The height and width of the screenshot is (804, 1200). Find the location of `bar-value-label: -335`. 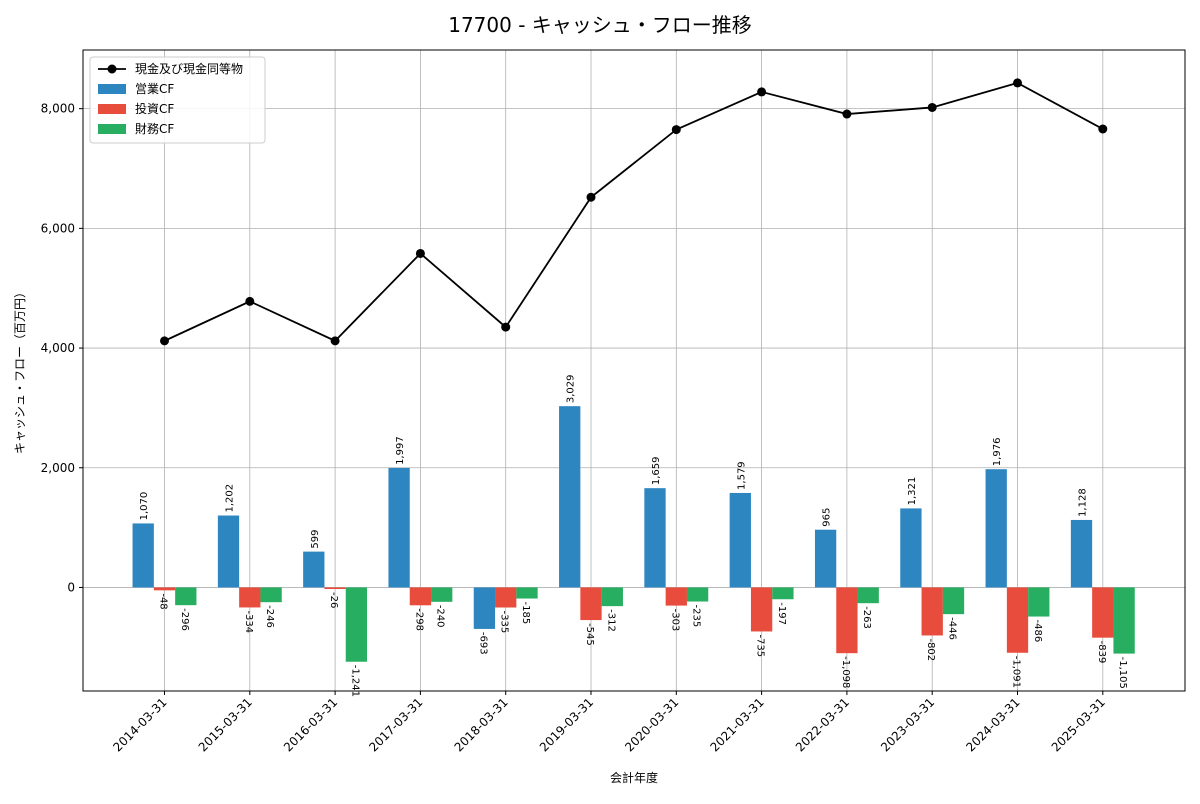

bar-value-label: -335 is located at coordinates (504, 622).